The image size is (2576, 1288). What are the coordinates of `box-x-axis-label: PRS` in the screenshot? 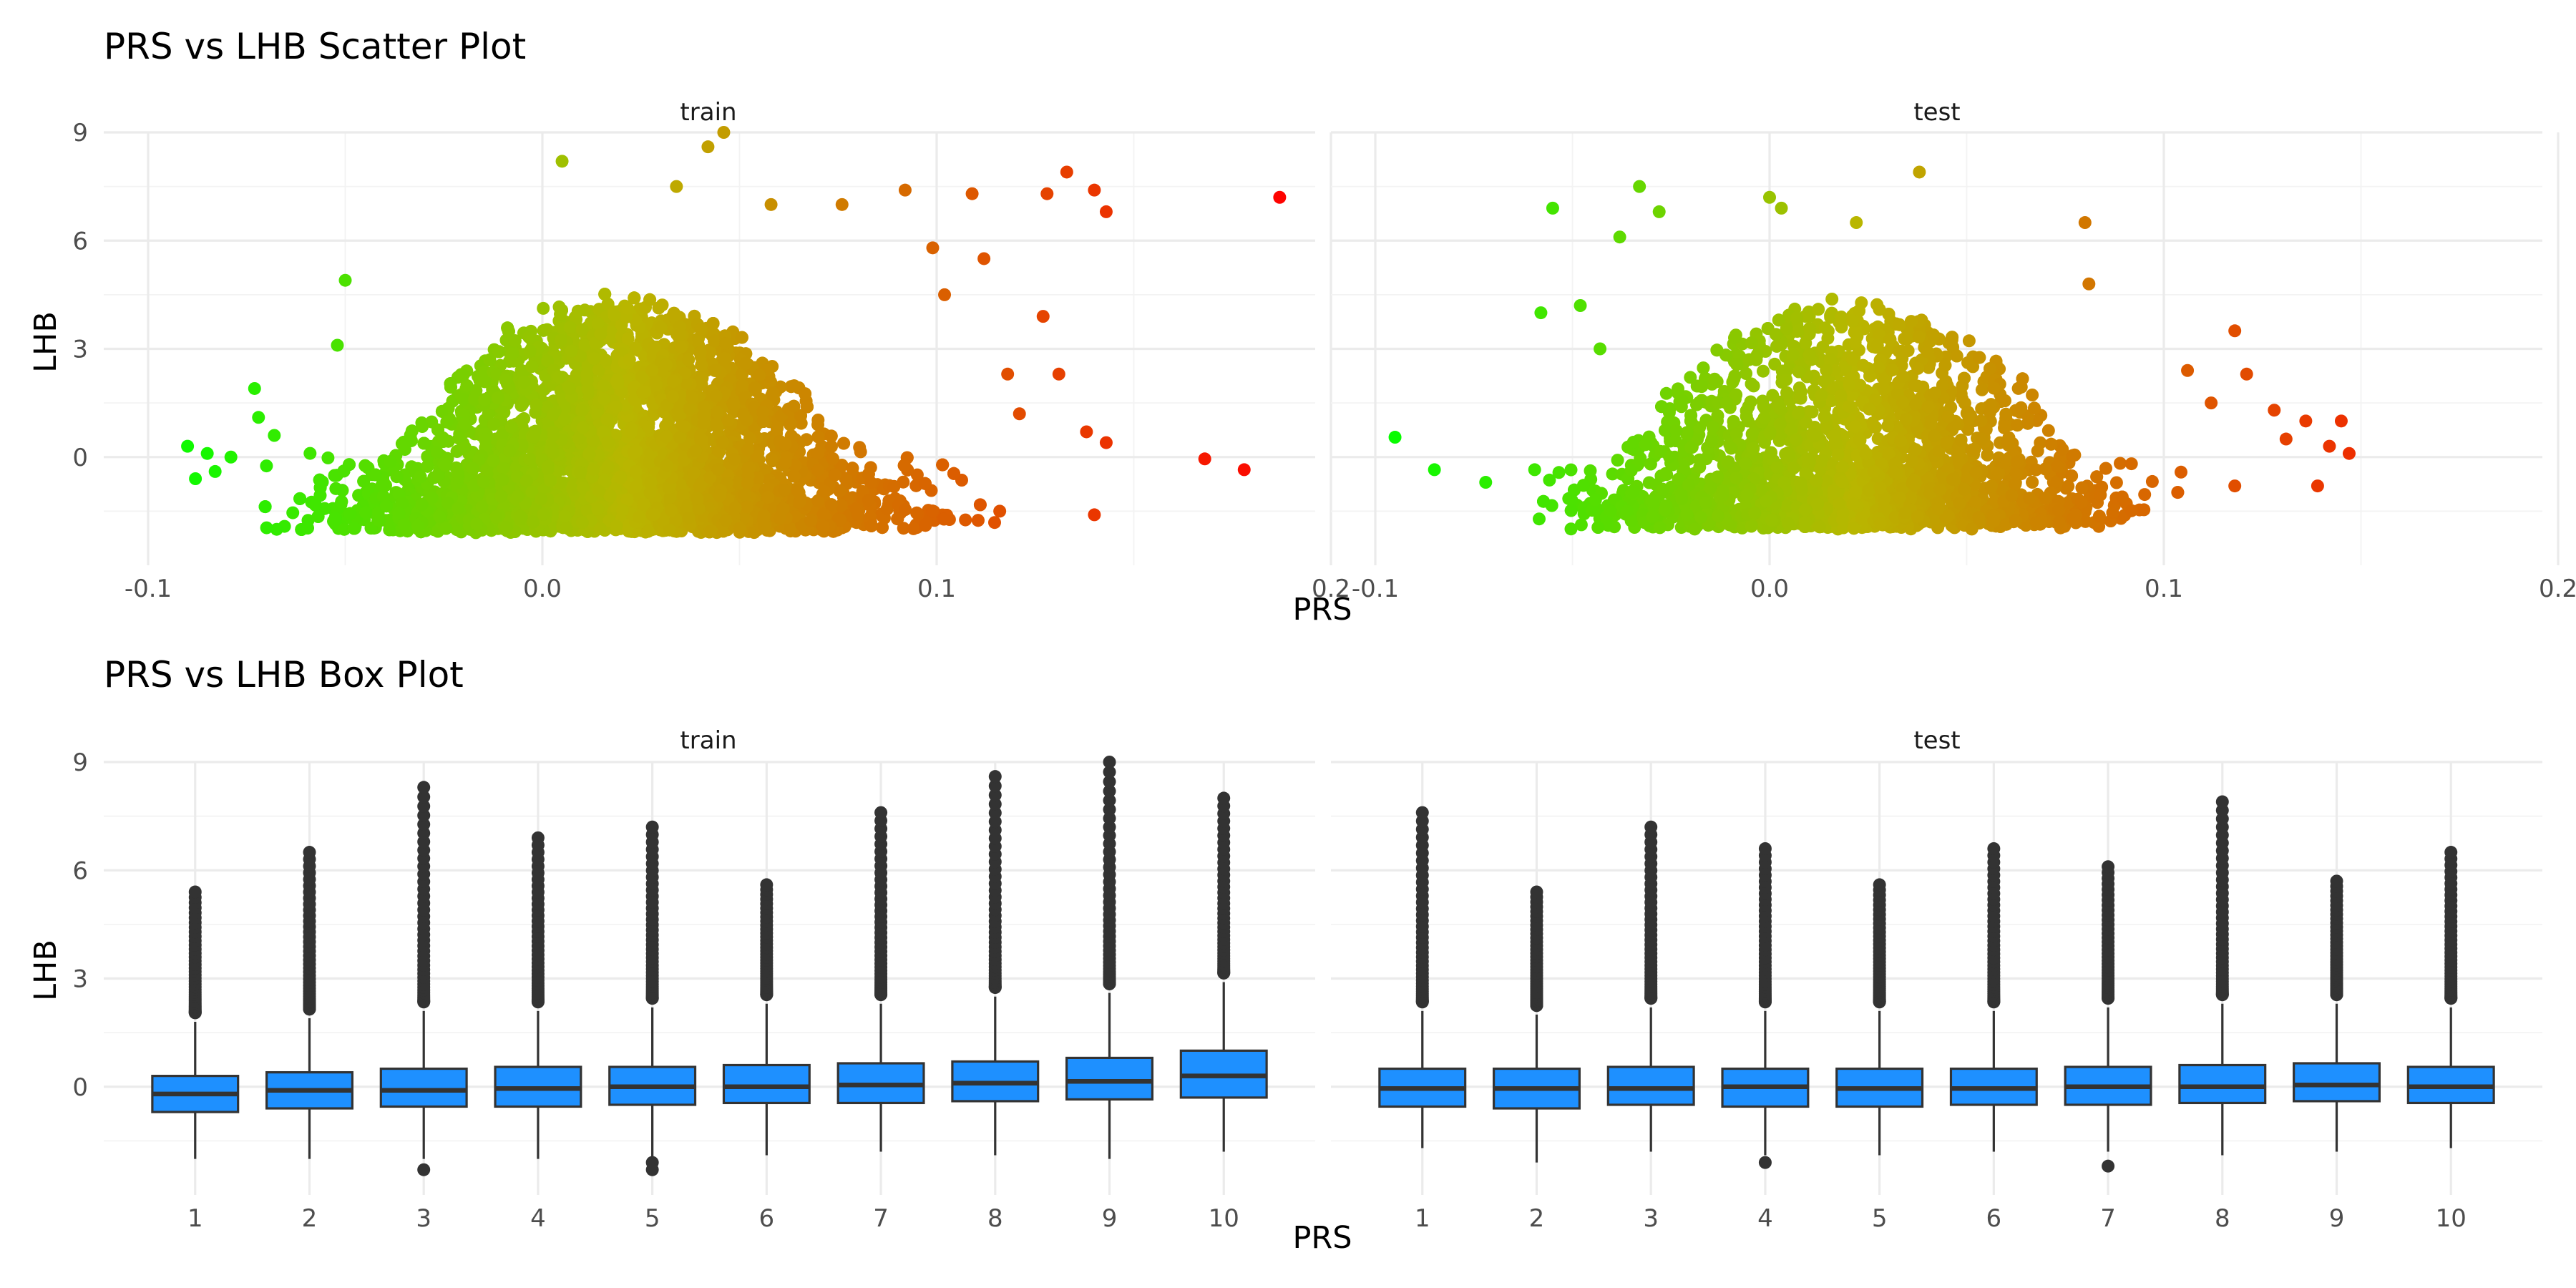 It's located at (1322, 1238).